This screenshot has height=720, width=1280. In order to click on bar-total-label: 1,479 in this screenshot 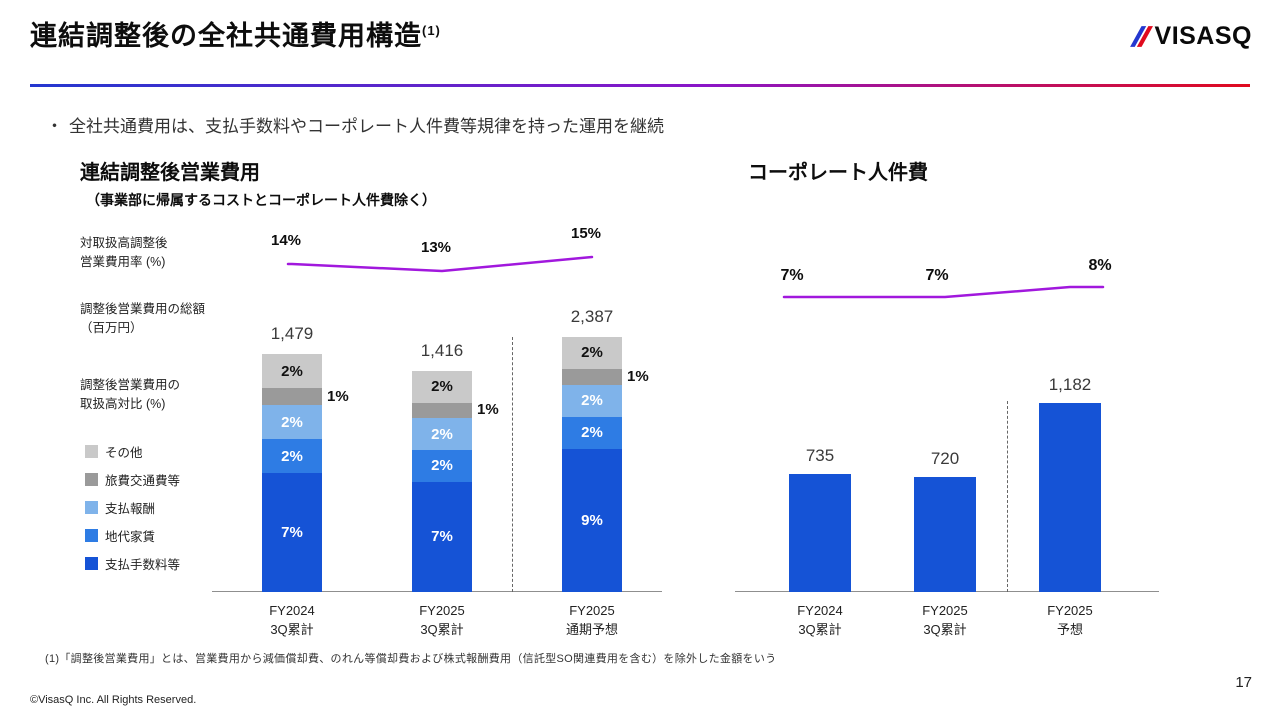, I will do `click(292, 333)`.